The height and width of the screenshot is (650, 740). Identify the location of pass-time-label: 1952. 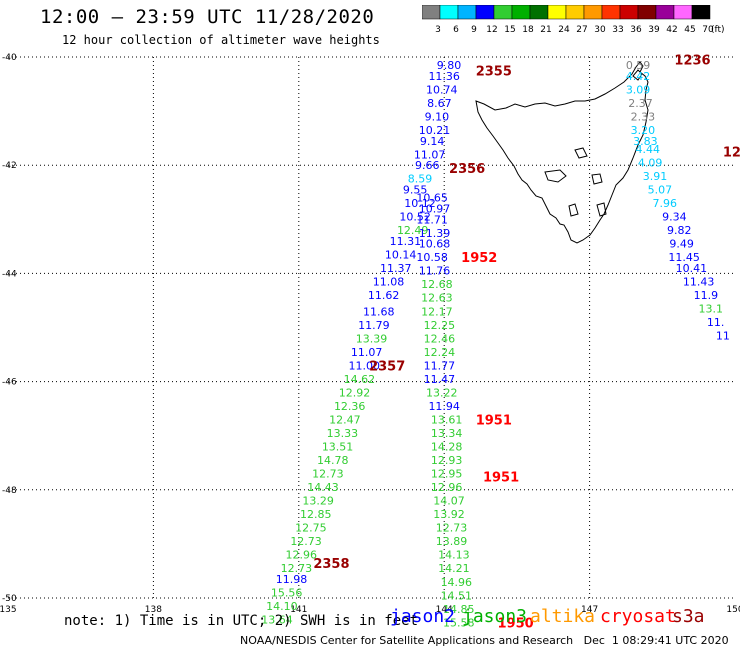
(479, 258).